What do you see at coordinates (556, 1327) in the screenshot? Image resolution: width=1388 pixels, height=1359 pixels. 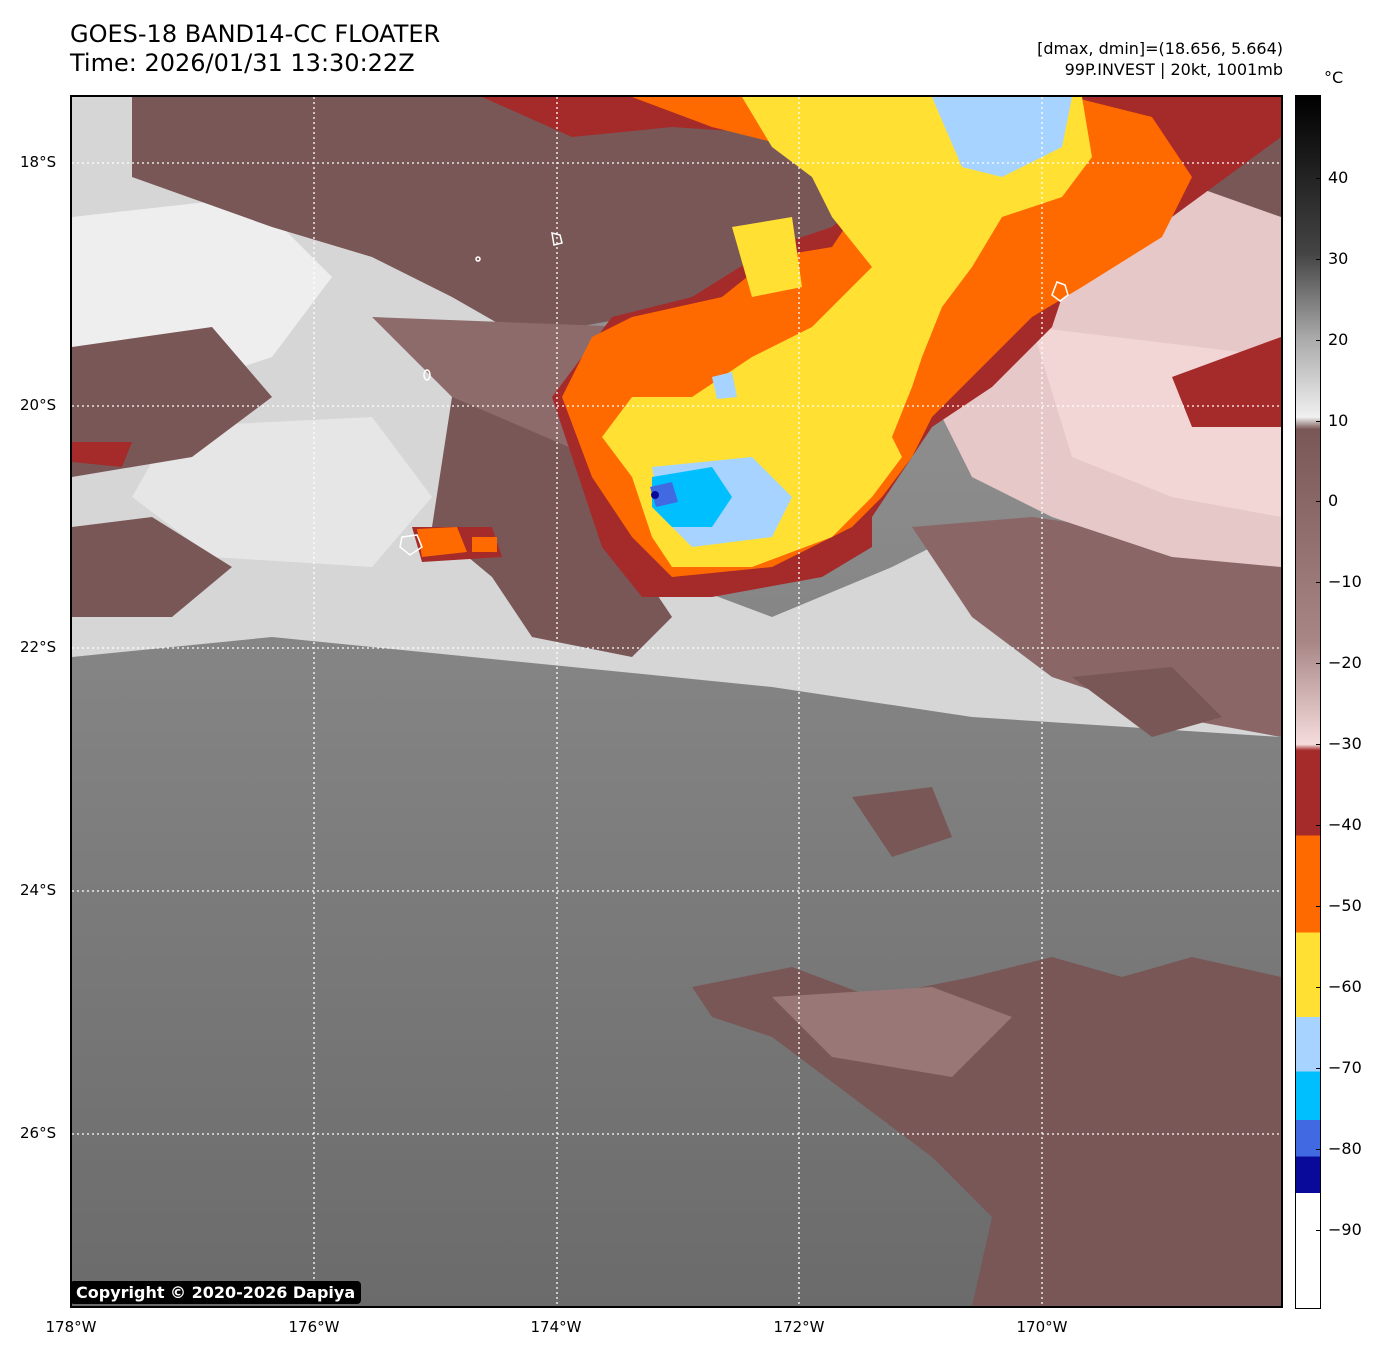 I see `lon-label-174w: 174°W` at bounding box center [556, 1327].